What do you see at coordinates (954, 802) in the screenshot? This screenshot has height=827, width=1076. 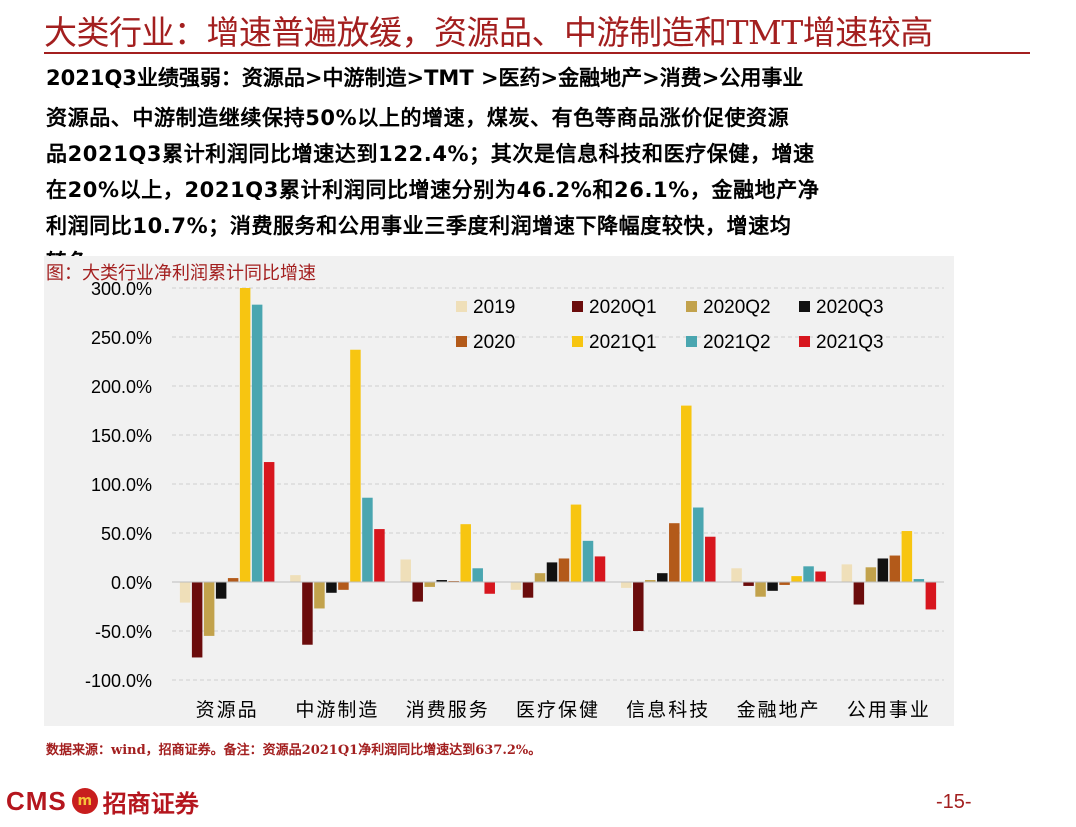 I see `page-number: -15-` at bounding box center [954, 802].